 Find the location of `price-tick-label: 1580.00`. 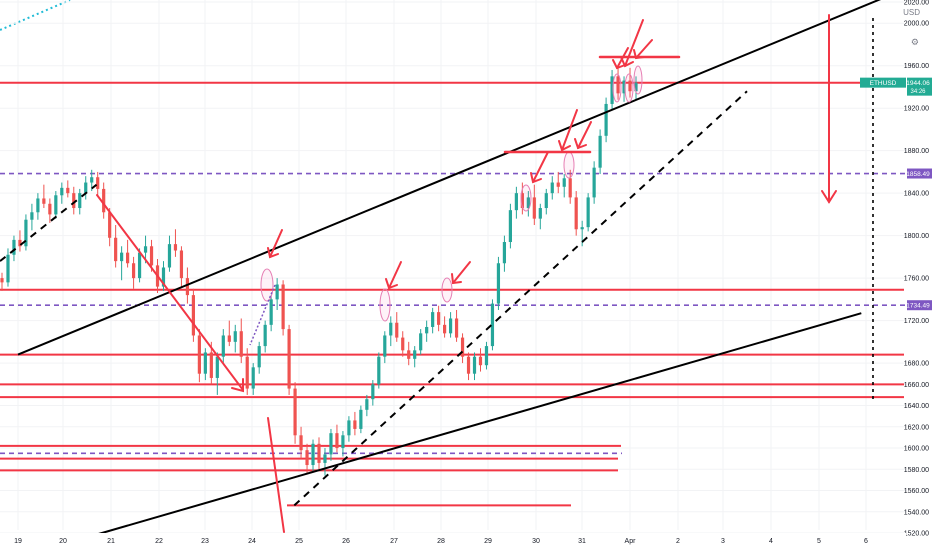

price-tick-label: 1580.00 is located at coordinates (916, 470).